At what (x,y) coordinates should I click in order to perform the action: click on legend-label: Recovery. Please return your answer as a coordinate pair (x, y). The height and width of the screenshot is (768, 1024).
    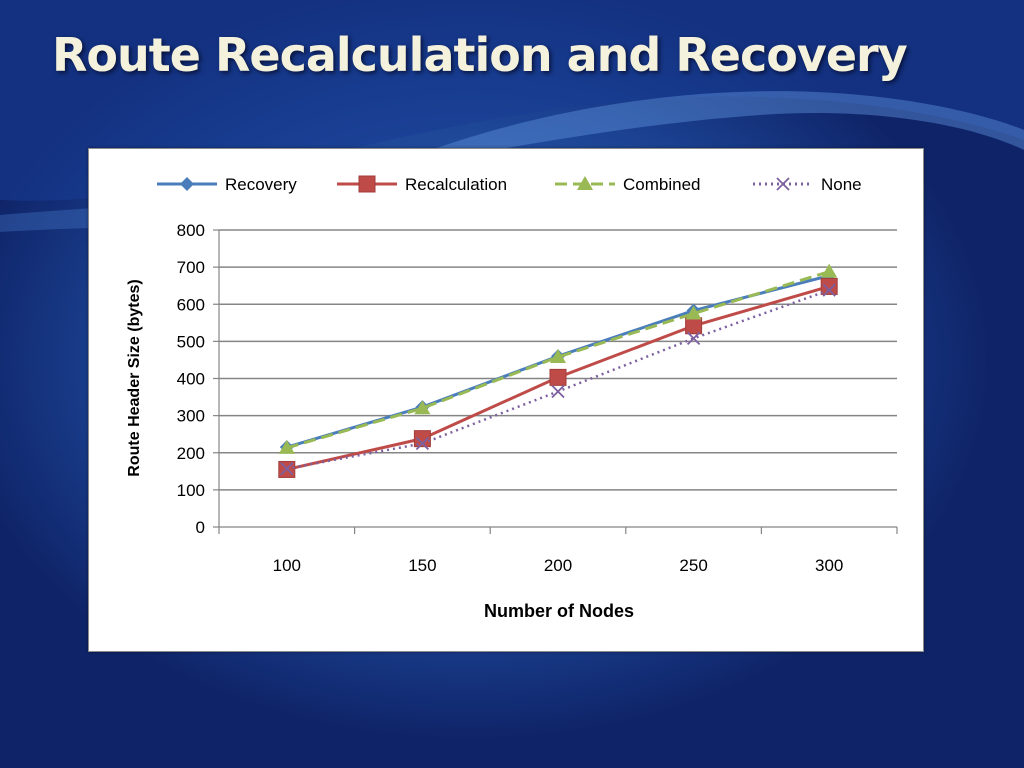
    Looking at the image, I should click on (261, 184).